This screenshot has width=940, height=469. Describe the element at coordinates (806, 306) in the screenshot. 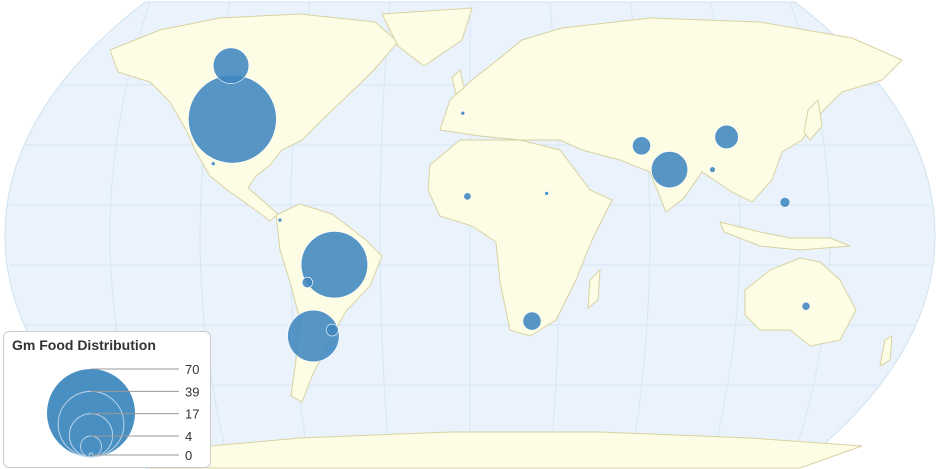

I see `bubble-australia: Australia: 0.6` at that location.